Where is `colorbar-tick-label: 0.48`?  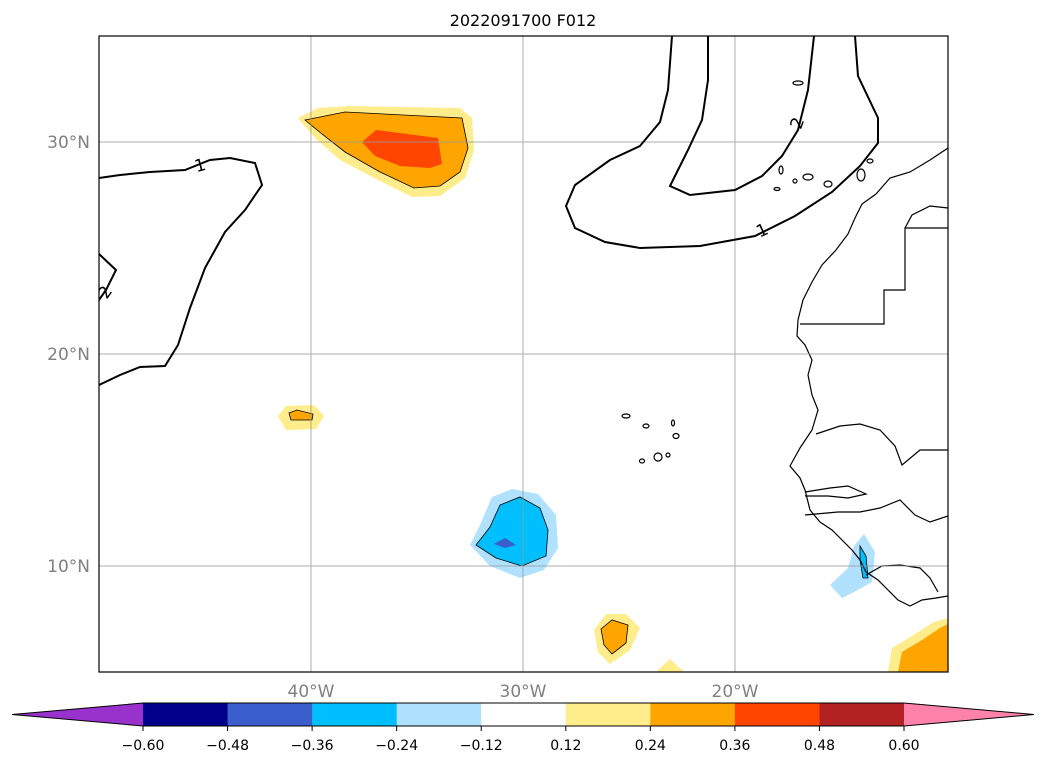 colorbar-tick-label: 0.48 is located at coordinates (819, 746).